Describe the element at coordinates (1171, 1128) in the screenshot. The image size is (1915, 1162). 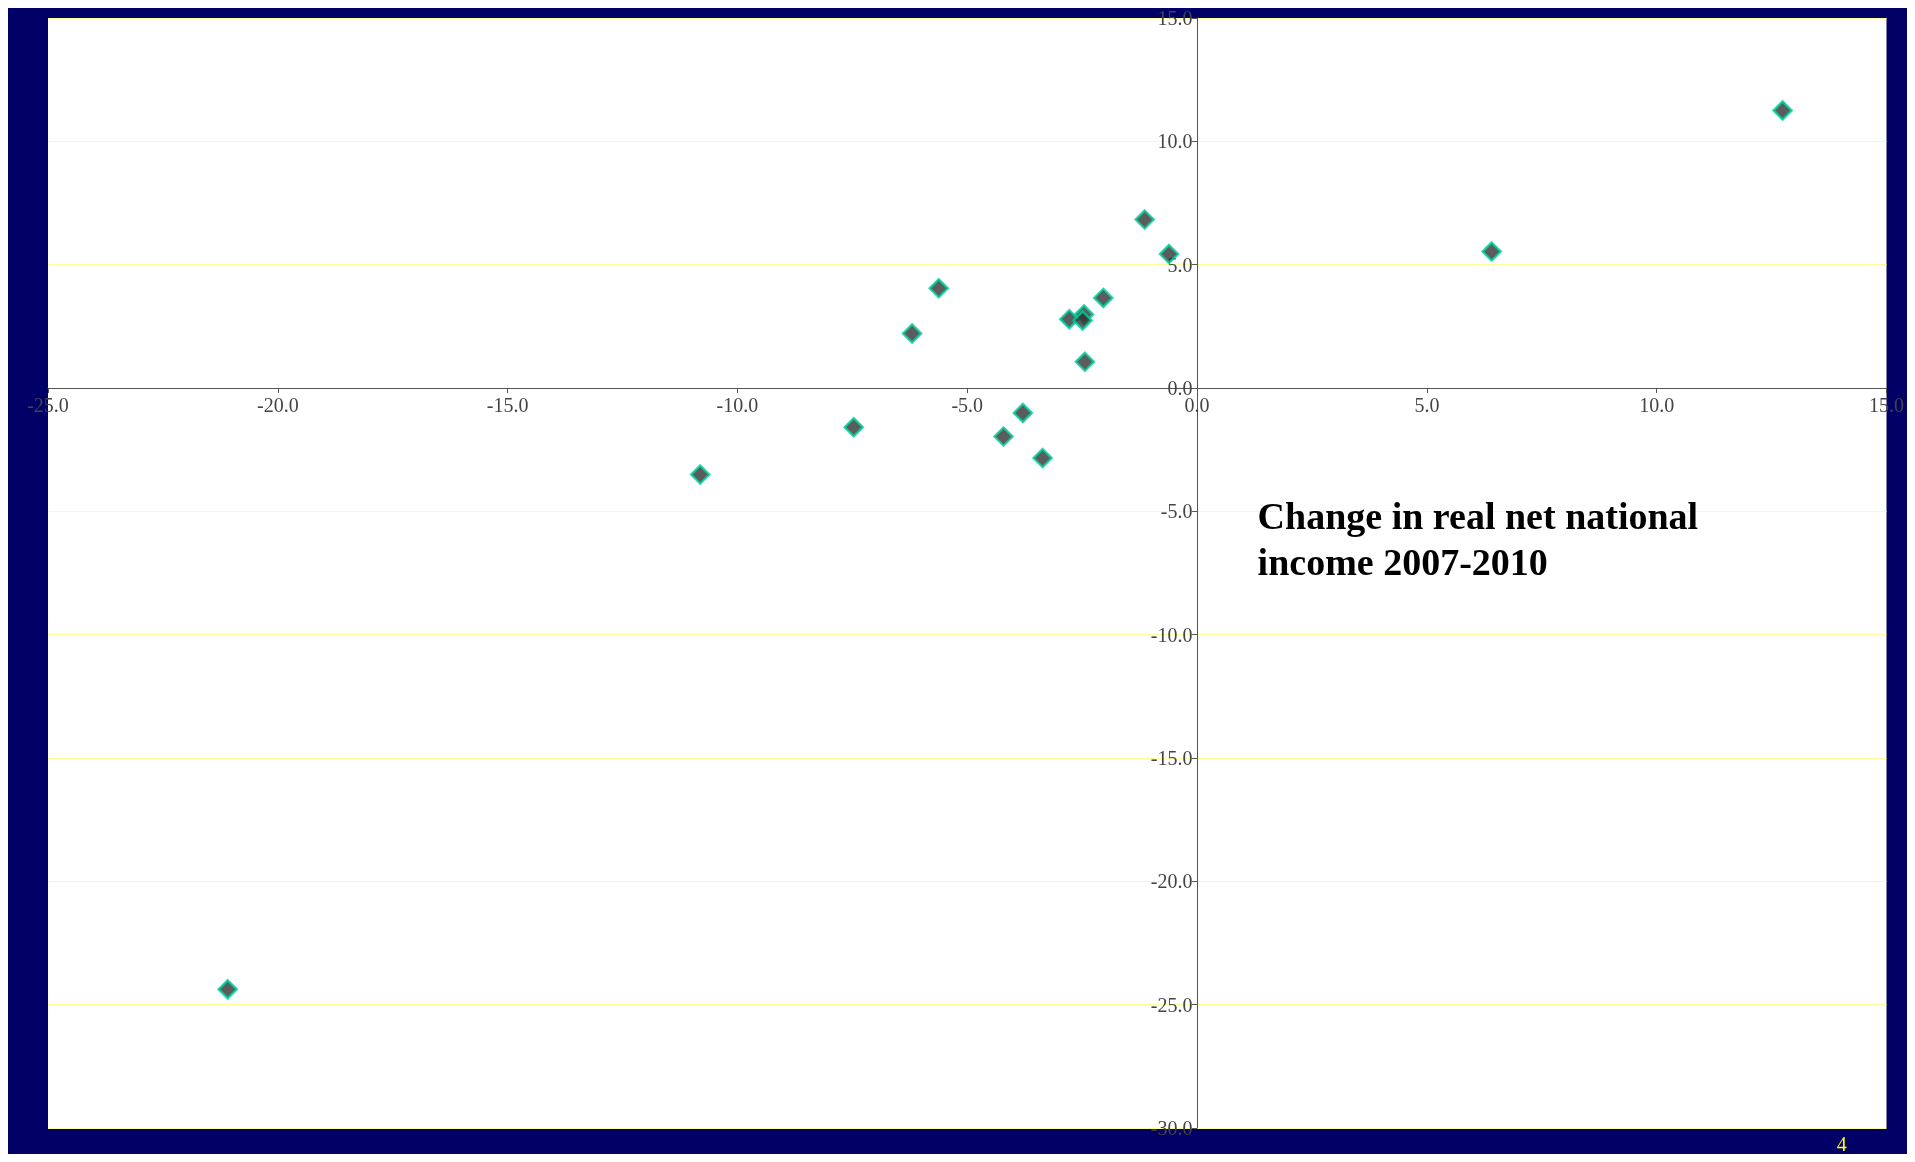
I see `y-tick-label: -30.0` at that location.